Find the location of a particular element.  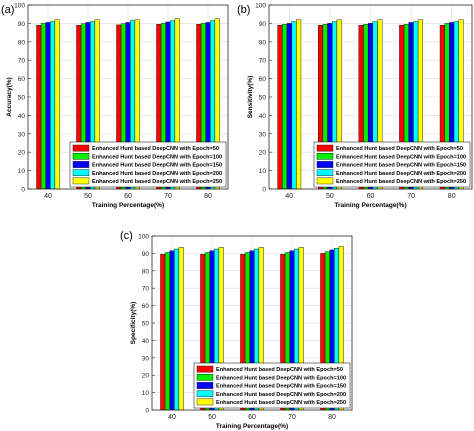

y-axis-label: Sensitivity(%) is located at coordinates (250, 97).